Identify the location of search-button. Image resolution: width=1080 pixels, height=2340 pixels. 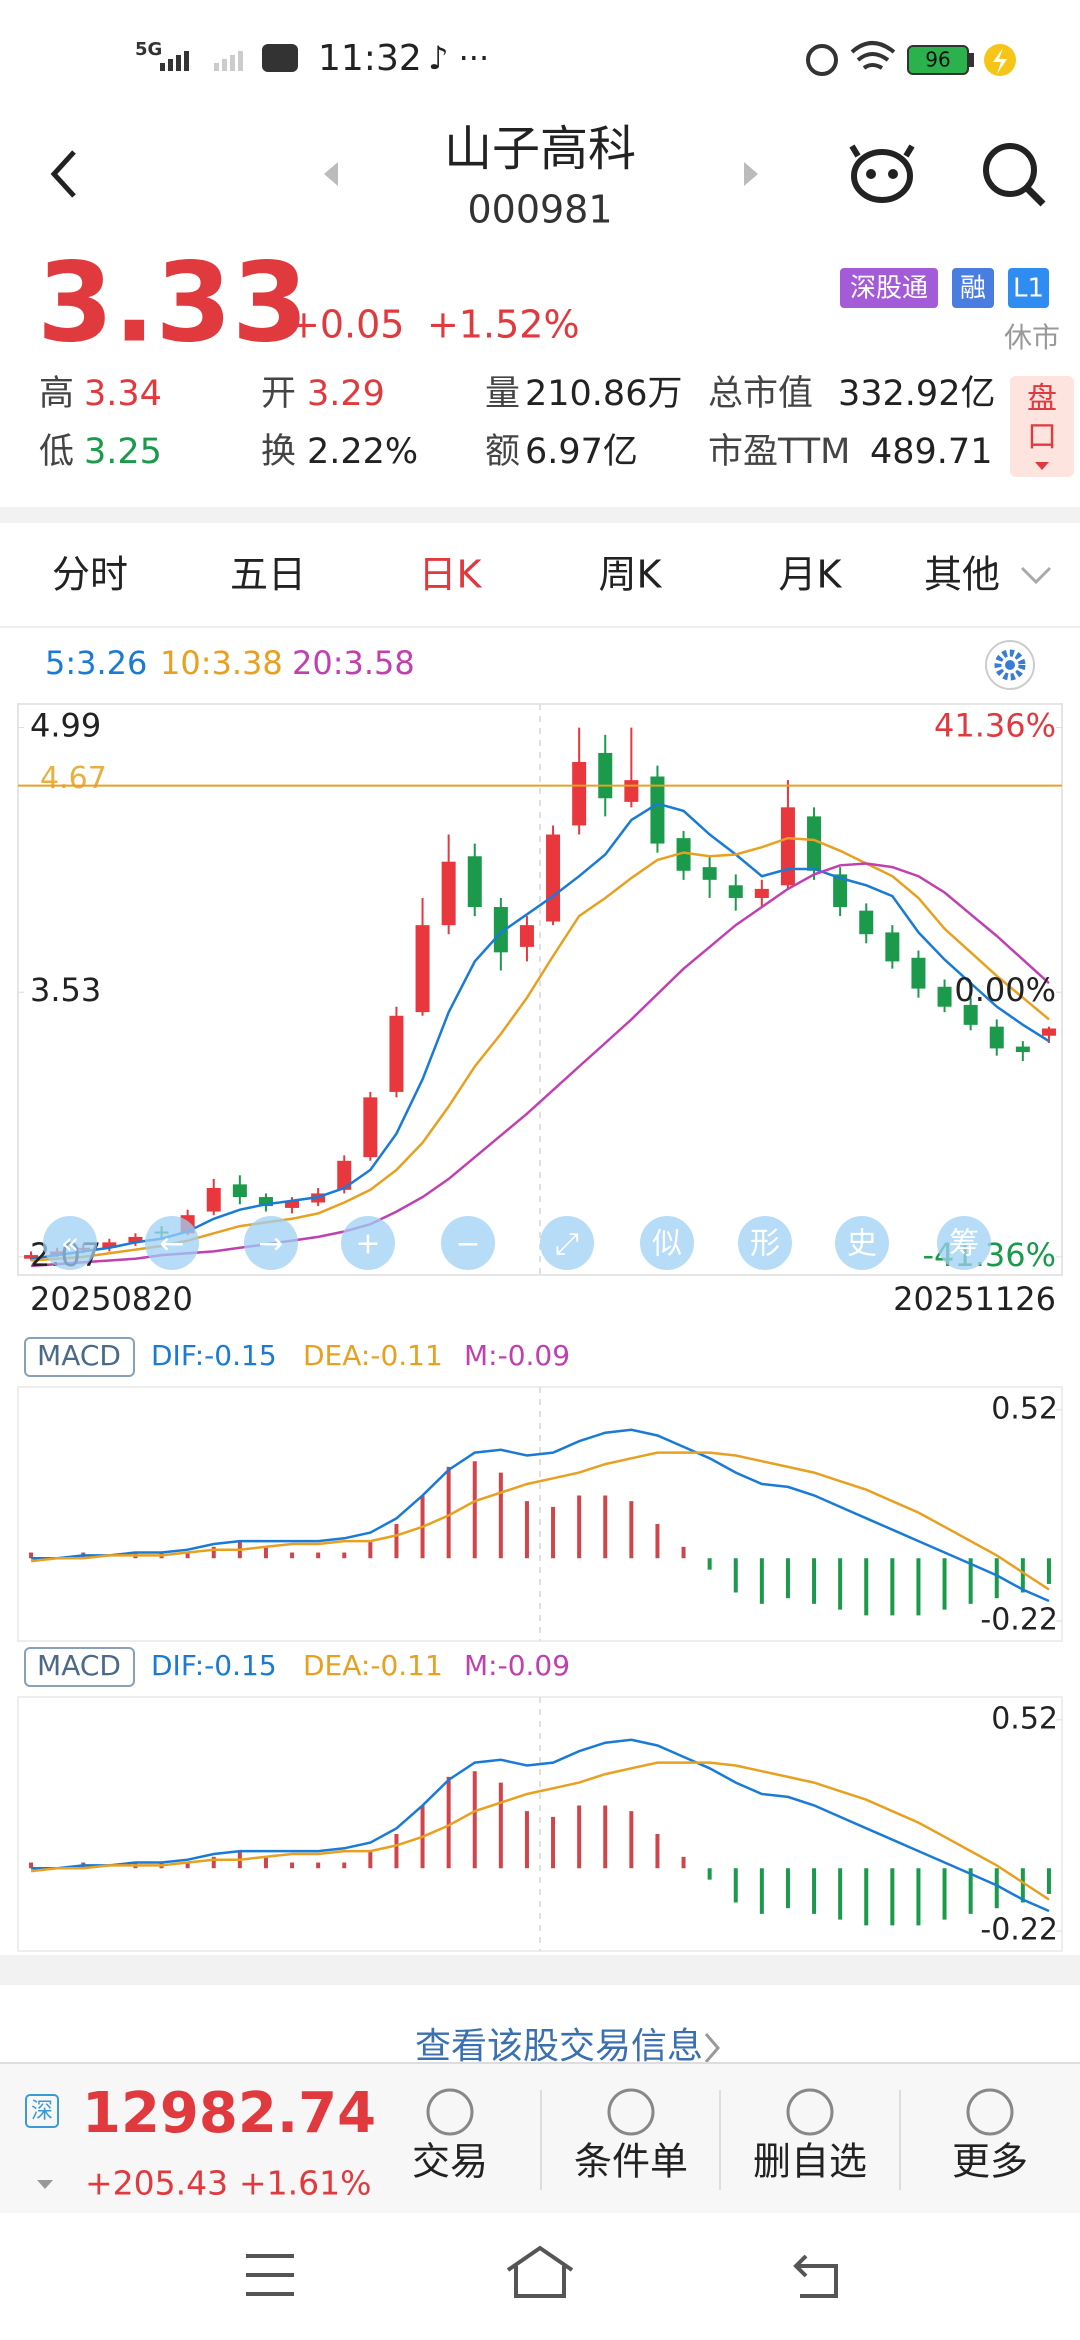
(1014, 175).